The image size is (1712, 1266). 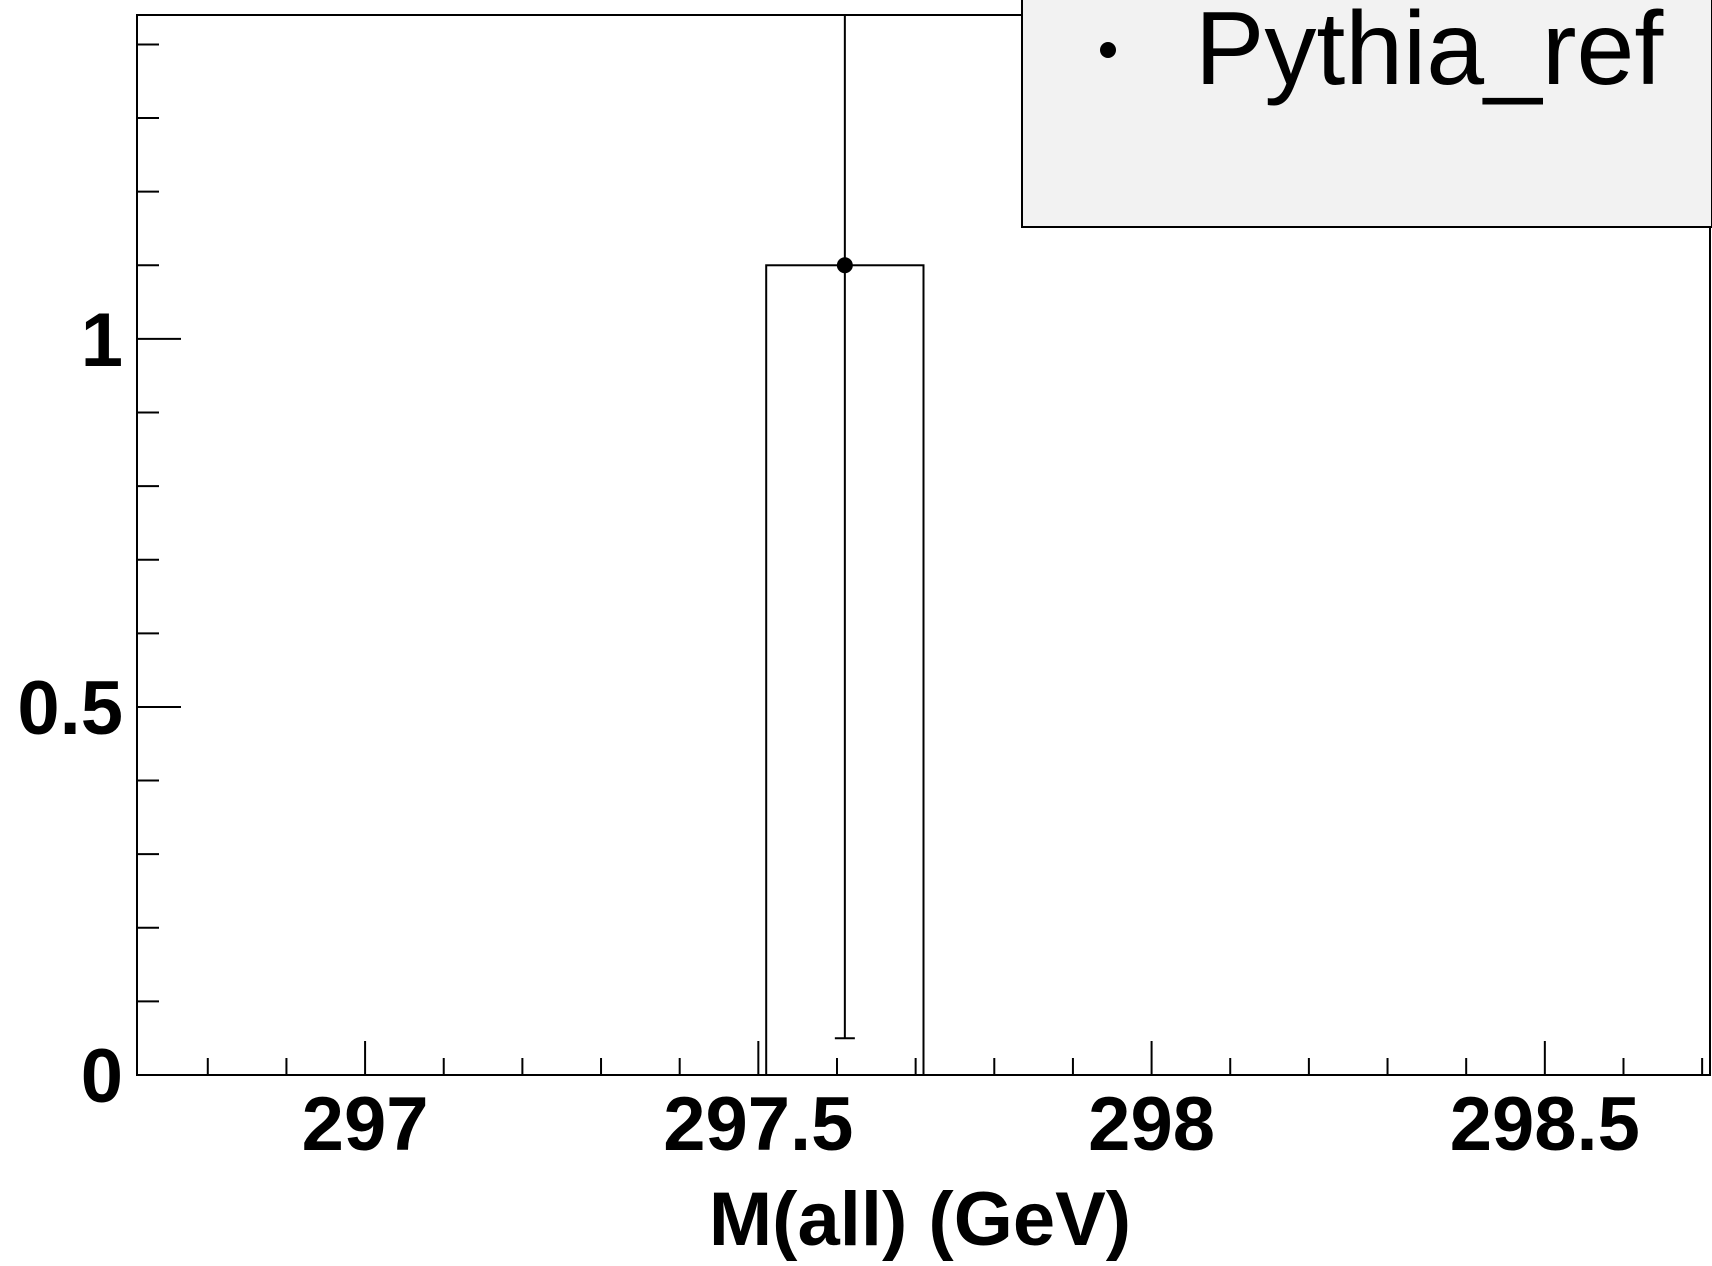 I want to click on x-axis-title: M(all) (GeV), so click(x=920, y=1219).